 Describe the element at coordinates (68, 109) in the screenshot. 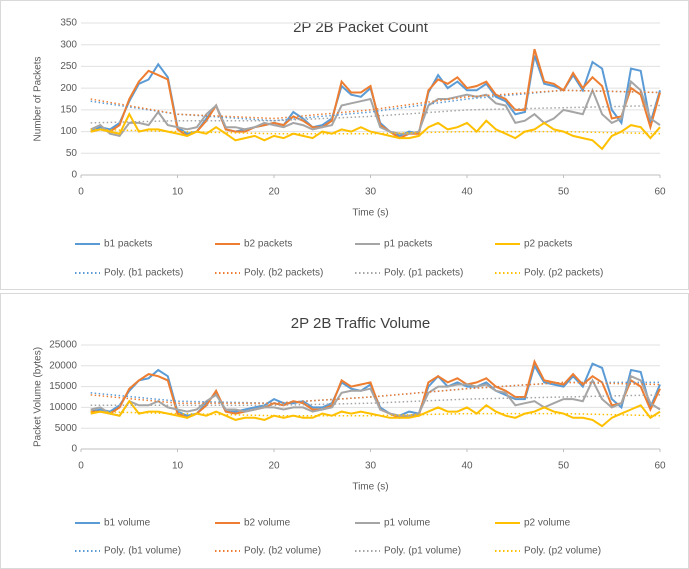

I see `y-tick-label: 150` at that location.